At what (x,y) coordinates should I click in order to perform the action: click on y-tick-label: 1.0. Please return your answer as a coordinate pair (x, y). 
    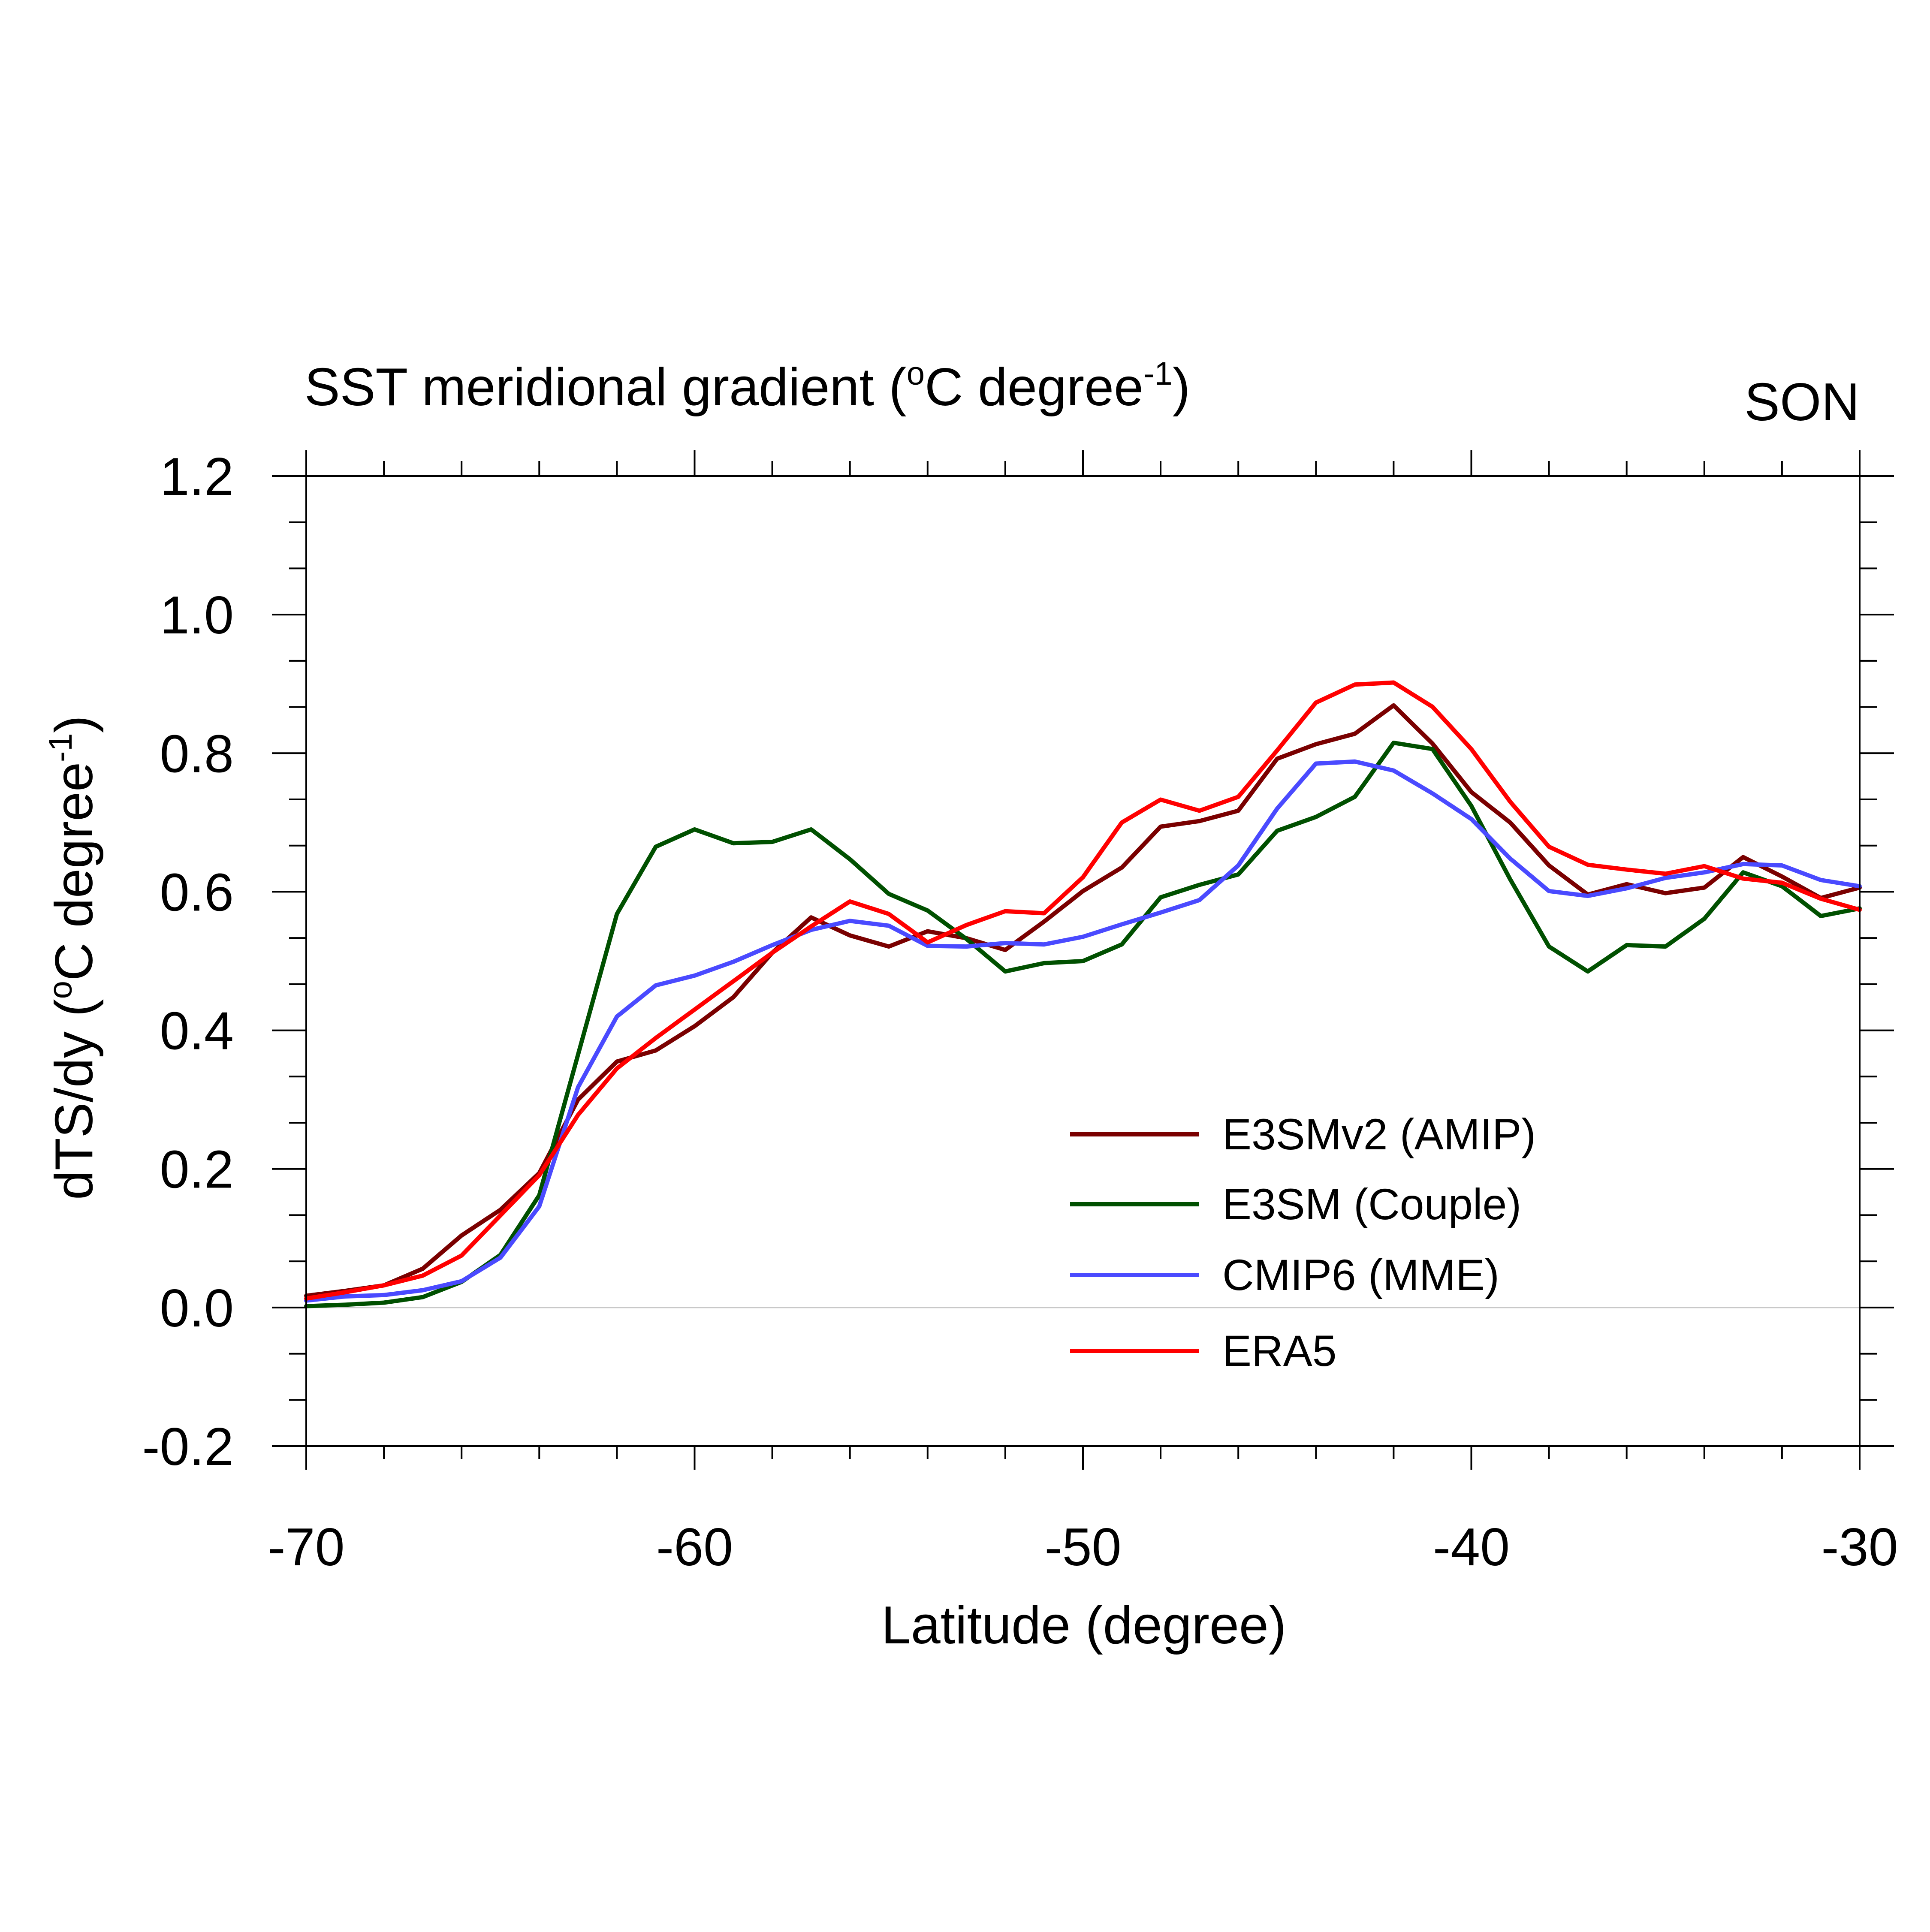
    Looking at the image, I should click on (197, 616).